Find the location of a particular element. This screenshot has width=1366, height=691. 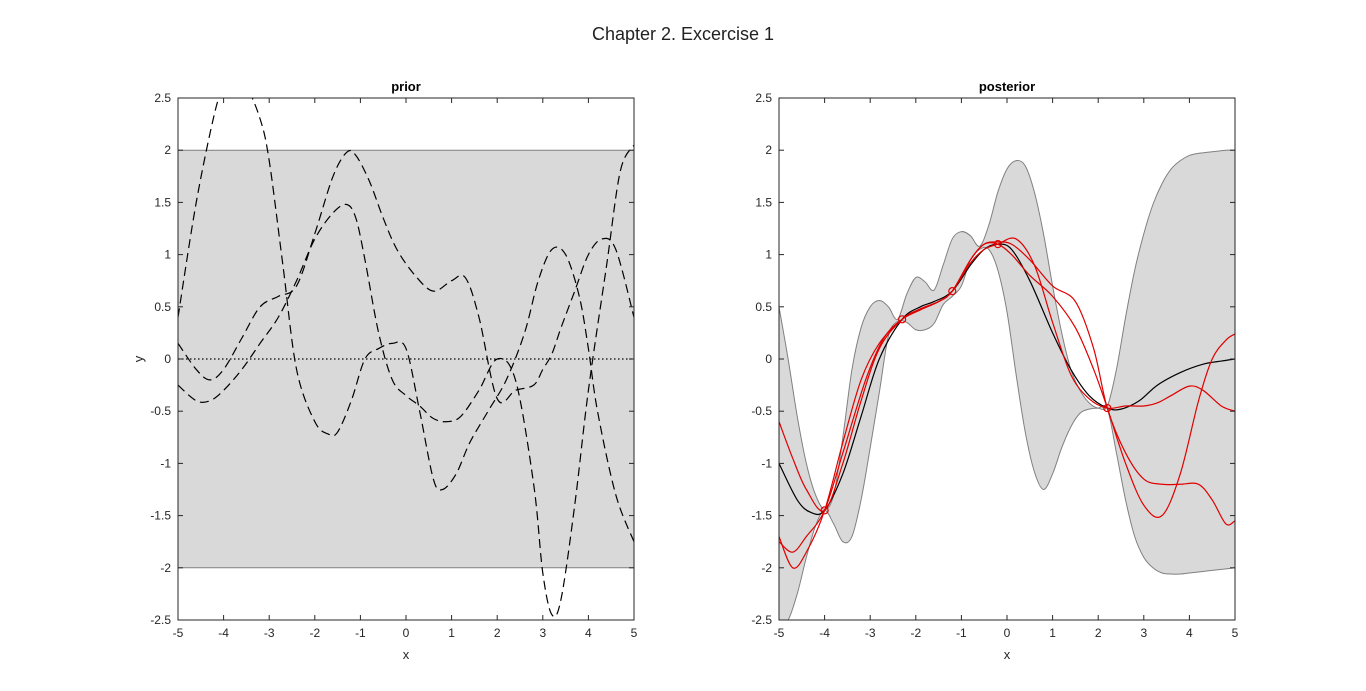

plot-title: posterior is located at coordinates (1007, 86).